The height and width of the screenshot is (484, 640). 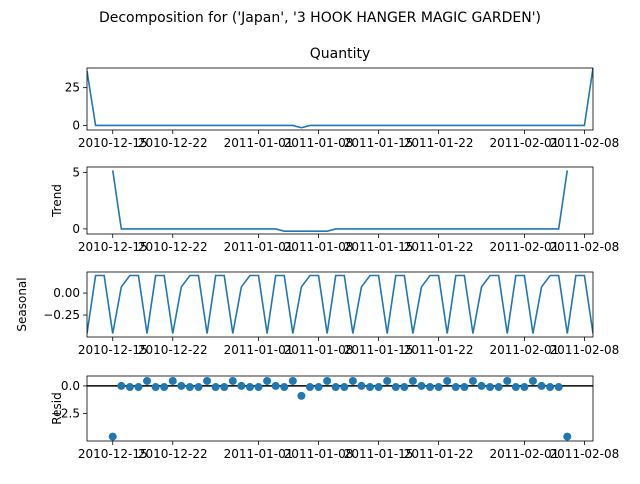 I want to click on y-tick-label: 5, so click(x=76, y=173).